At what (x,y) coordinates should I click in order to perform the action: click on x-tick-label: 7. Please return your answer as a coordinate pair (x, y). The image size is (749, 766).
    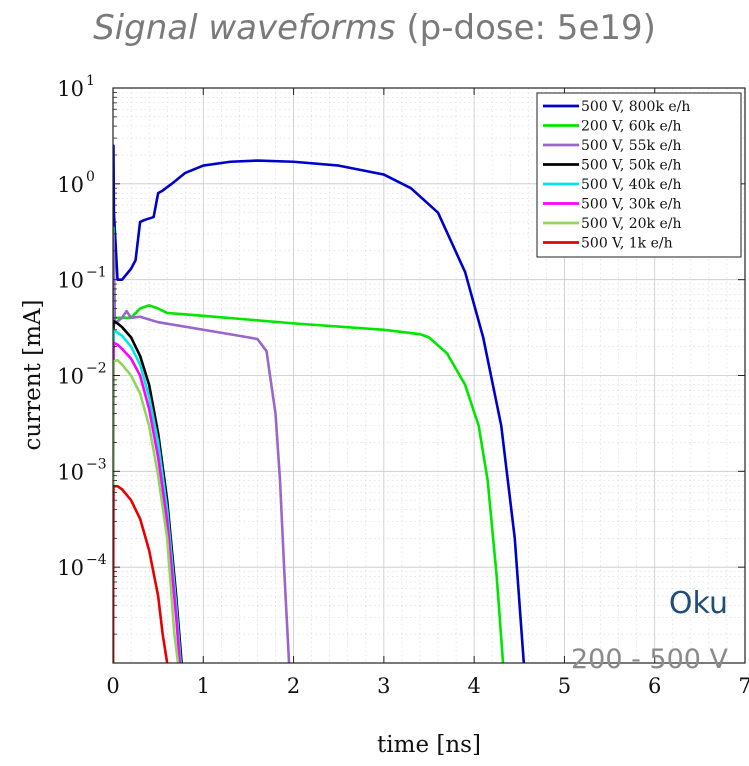
    Looking at the image, I should click on (743, 686).